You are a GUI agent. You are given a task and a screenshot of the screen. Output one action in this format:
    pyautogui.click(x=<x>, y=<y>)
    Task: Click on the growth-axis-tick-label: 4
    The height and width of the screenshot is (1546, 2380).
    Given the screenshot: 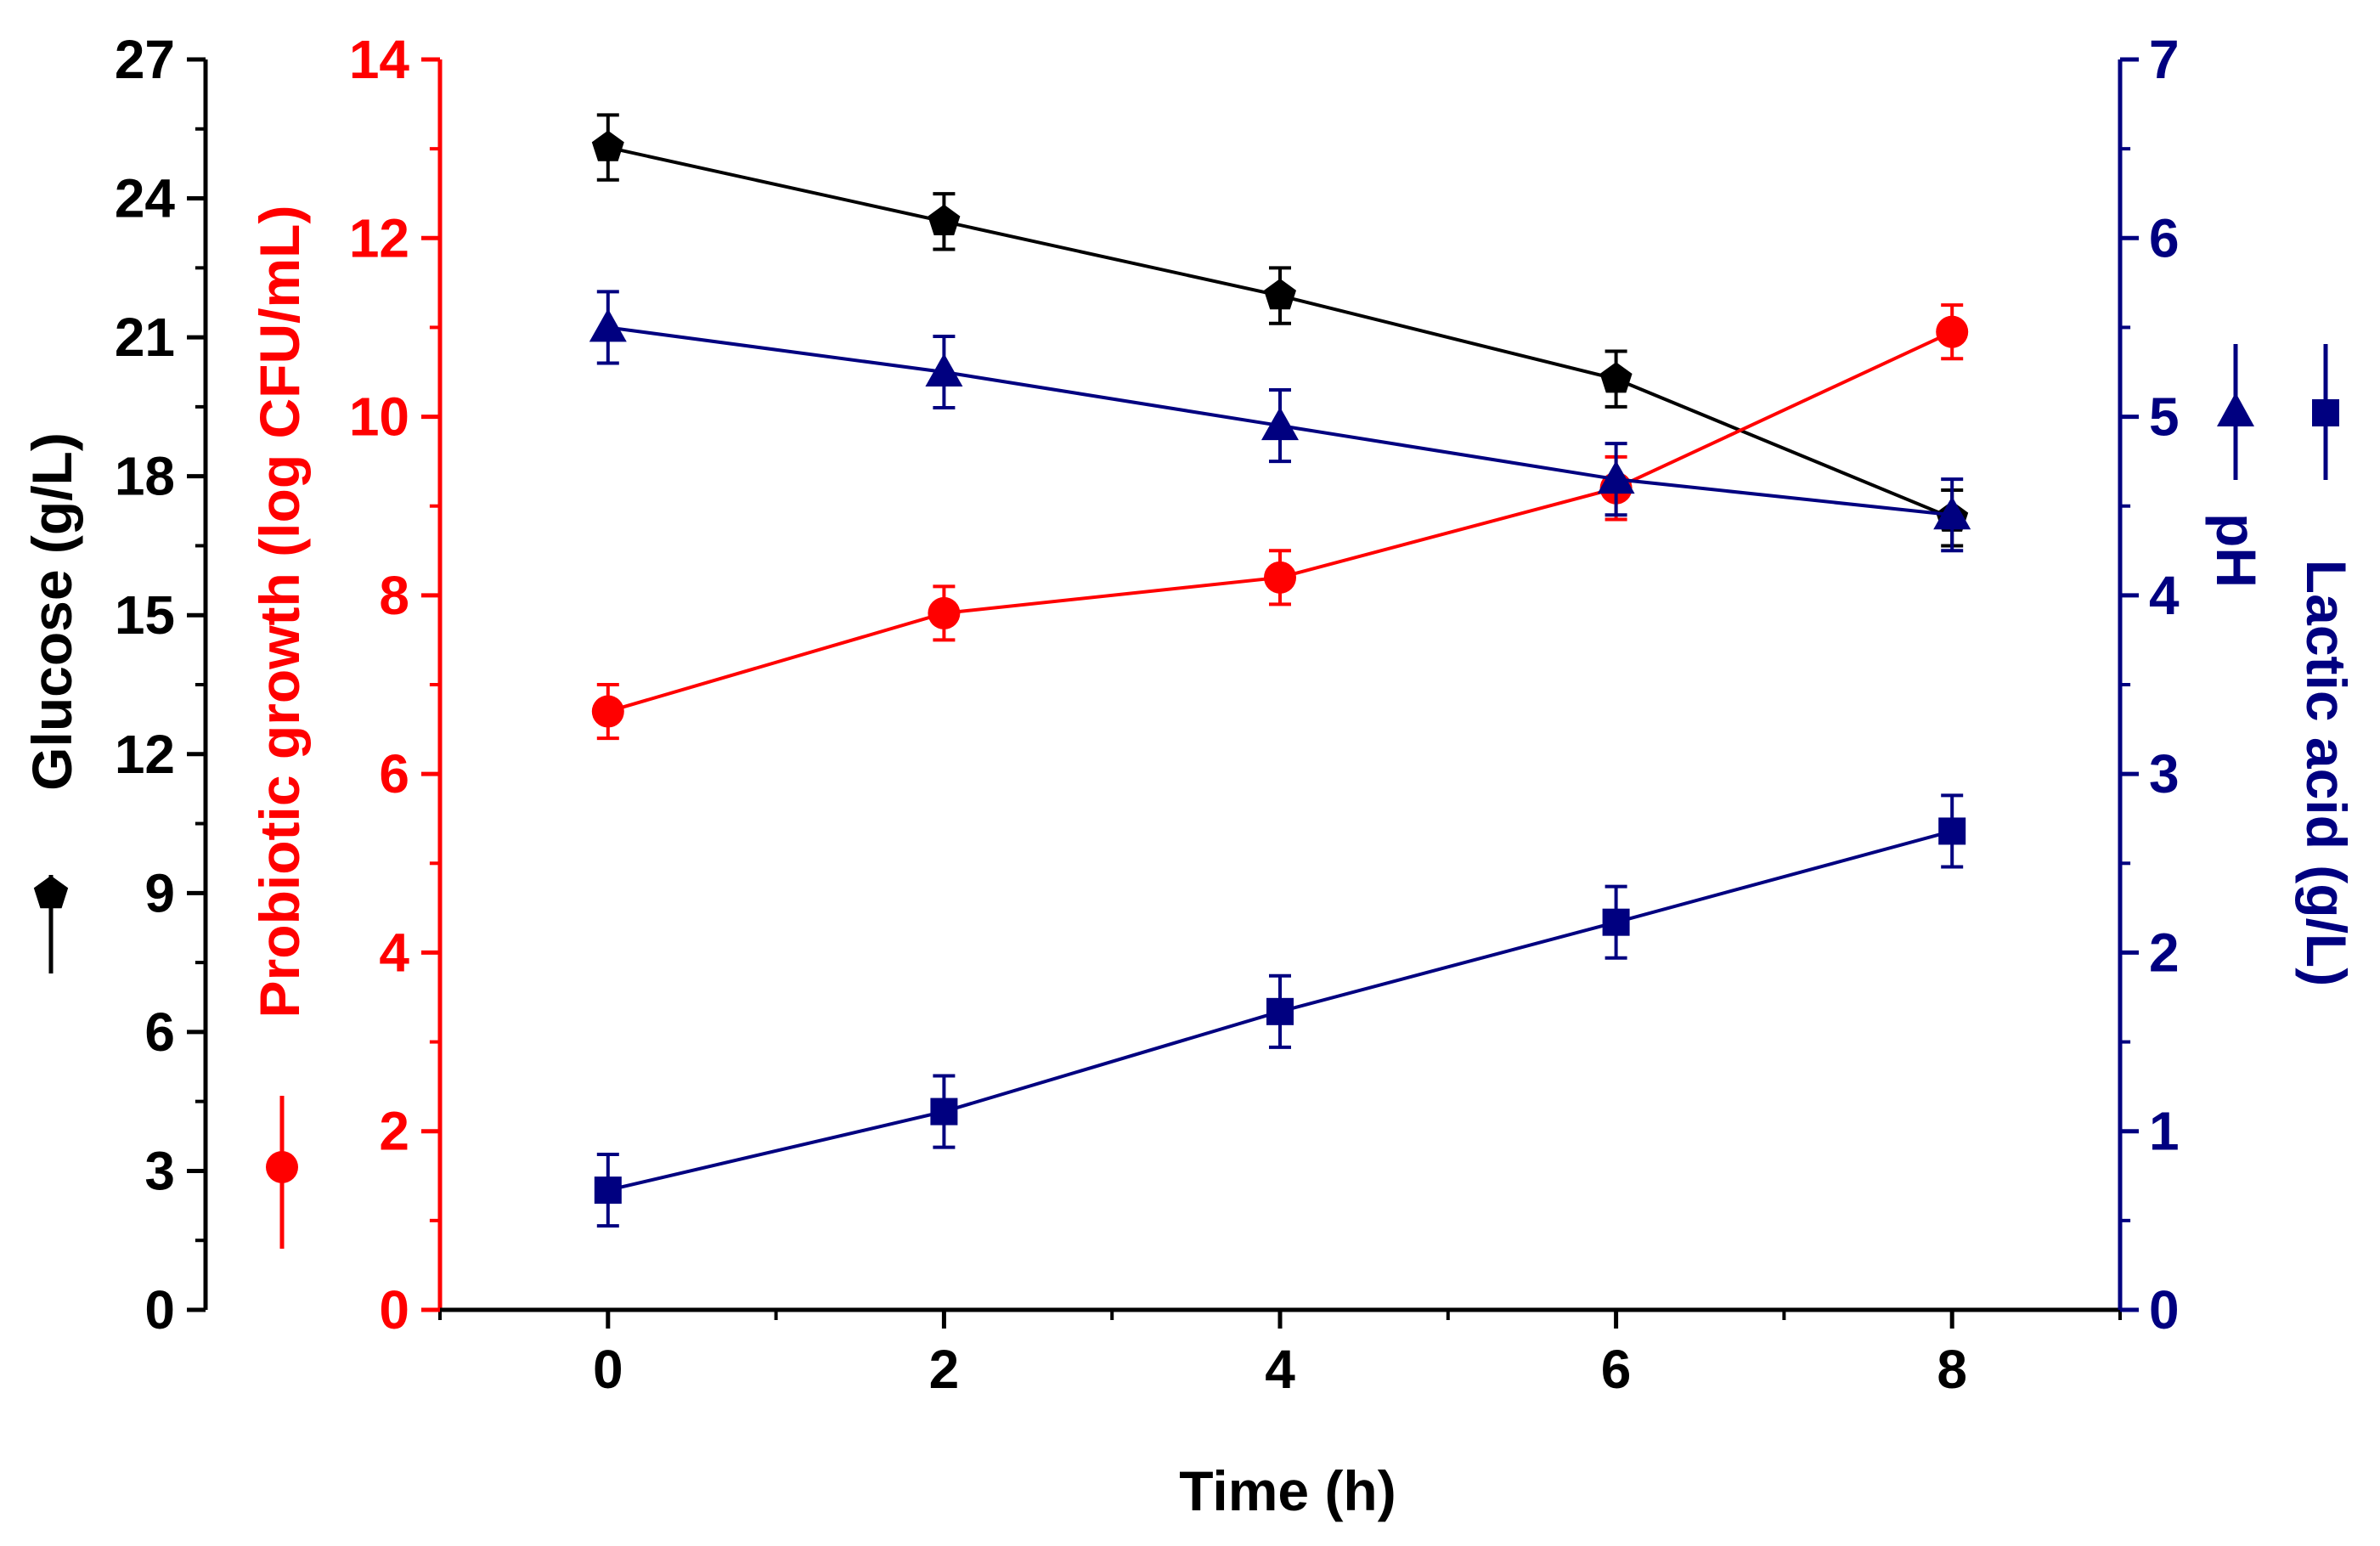 What is the action you would take?
    pyautogui.click(x=394, y=952)
    